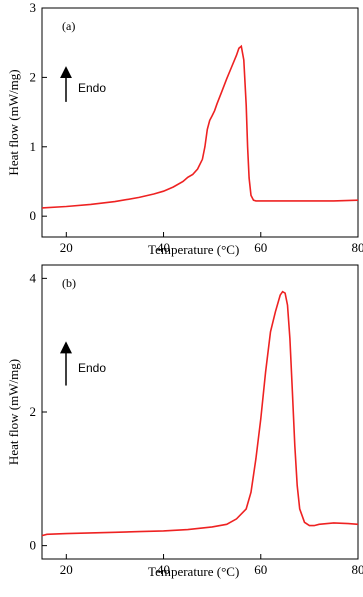  What do you see at coordinates (33, 7) in the screenshot?
I see `y-tick-label: 3` at bounding box center [33, 7].